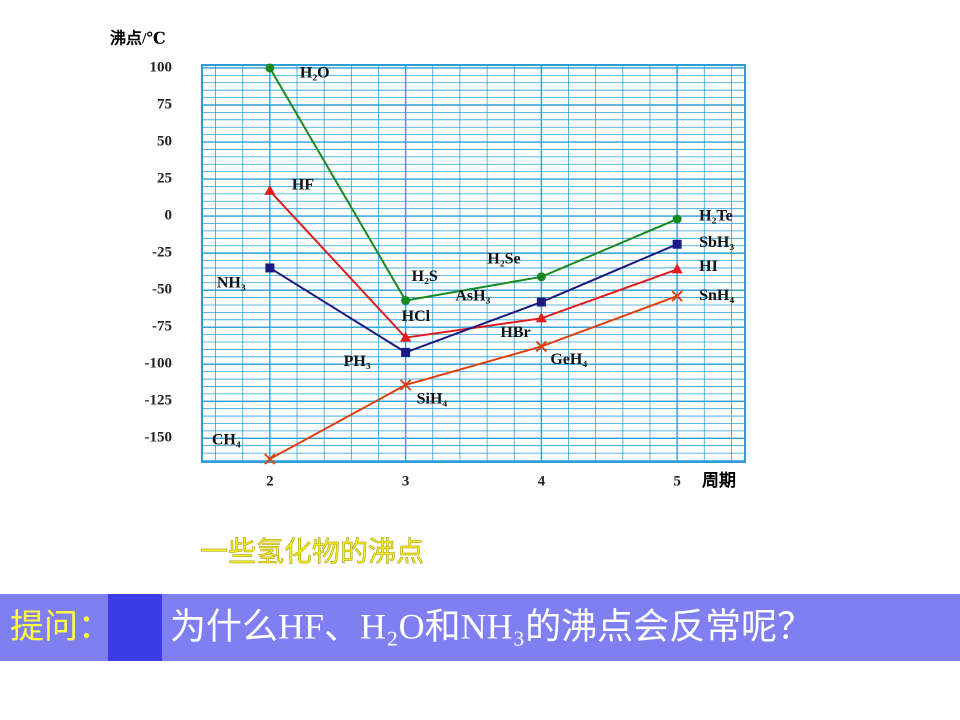  Describe the element at coordinates (416, 316) in the screenshot. I see `point-label: HCl` at that location.